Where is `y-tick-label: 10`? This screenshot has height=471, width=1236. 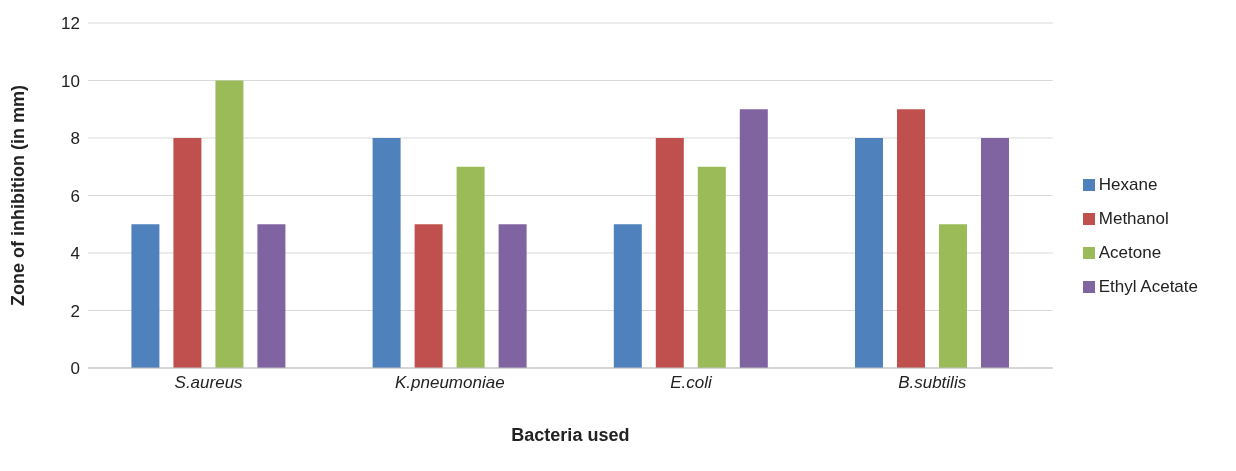
y-tick-label: 10 is located at coordinates (70, 81).